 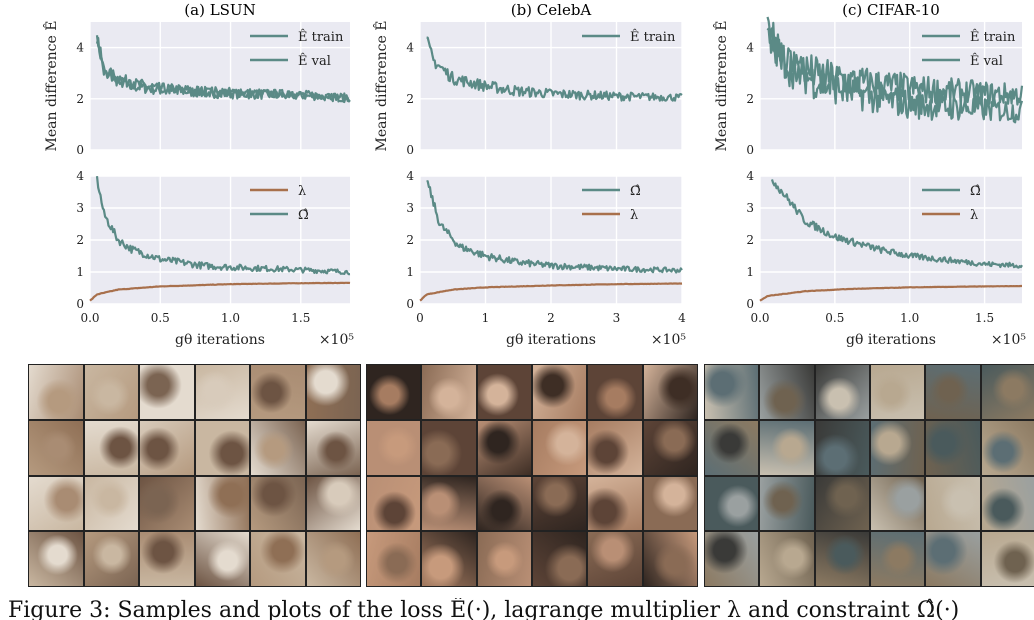 What do you see at coordinates (617, 318) in the screenshot?
I see `x-tick-label: 3` at bounding box center [617, 318].